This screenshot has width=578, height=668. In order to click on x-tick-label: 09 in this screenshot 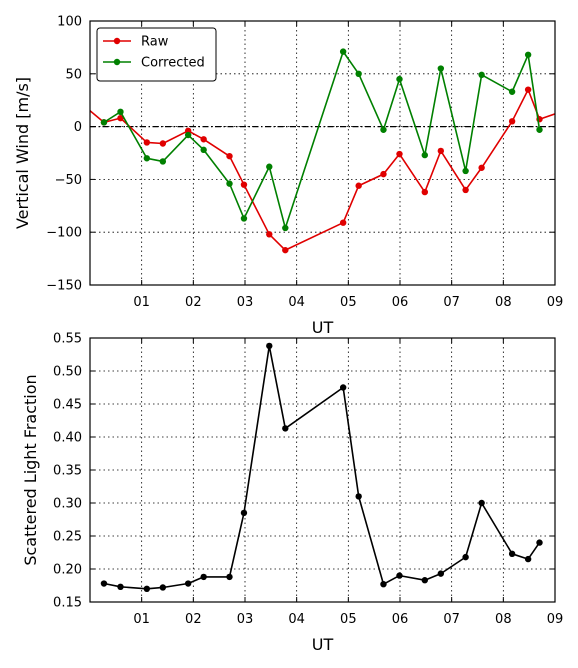, I will do `click(555, 619)`.